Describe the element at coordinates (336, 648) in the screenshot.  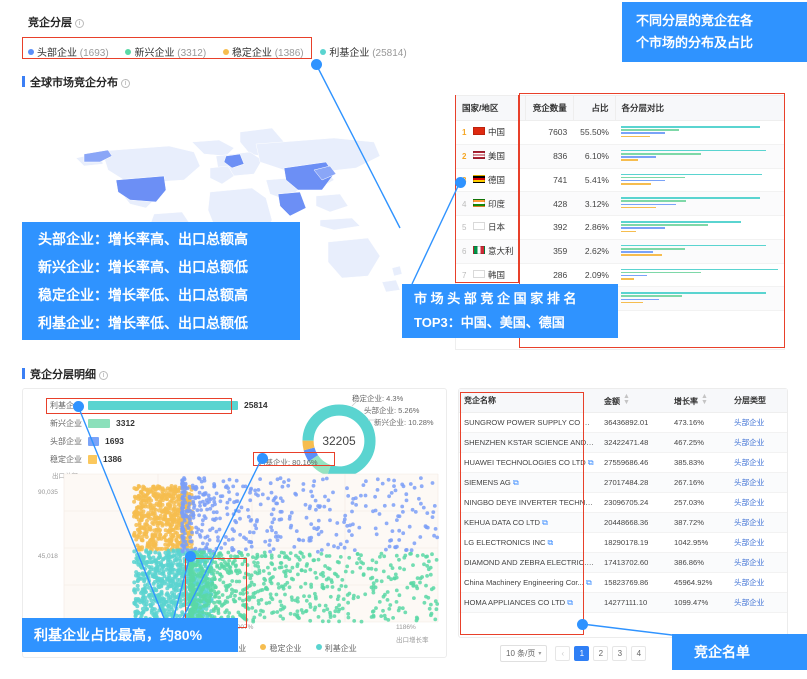
I see `scatter-legend-niche: 利基企业` at that location.